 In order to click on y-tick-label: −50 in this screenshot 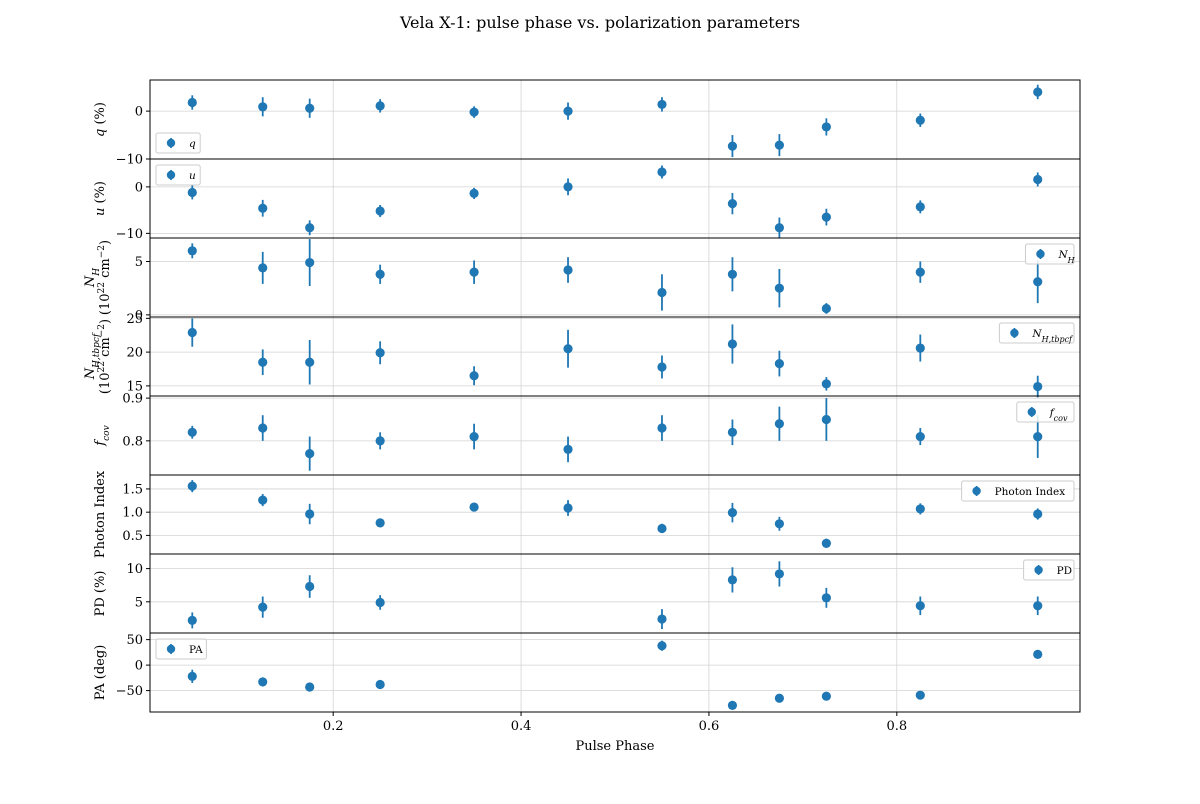, I will do `click(129, 691)`.